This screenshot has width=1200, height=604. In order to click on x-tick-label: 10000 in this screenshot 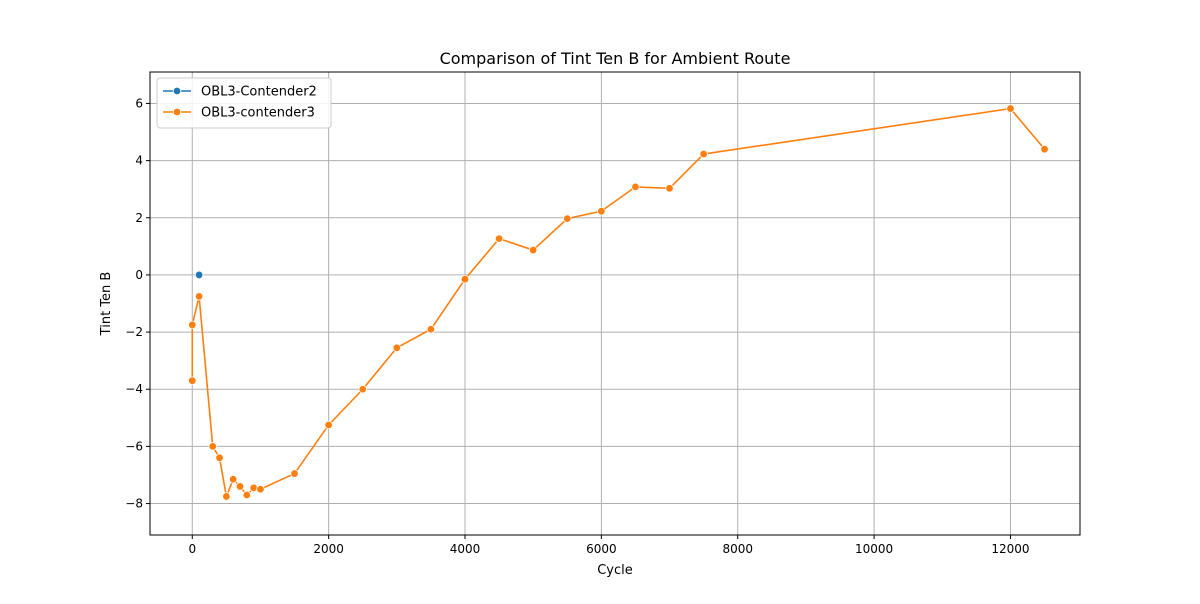, I will do `click(874, 549)`.